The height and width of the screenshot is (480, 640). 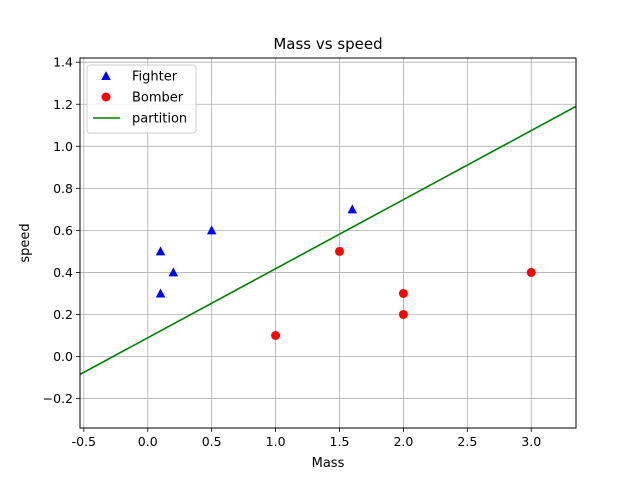 I want to click on legend: Fighter Bomber partition, so click(x=141, y=99).